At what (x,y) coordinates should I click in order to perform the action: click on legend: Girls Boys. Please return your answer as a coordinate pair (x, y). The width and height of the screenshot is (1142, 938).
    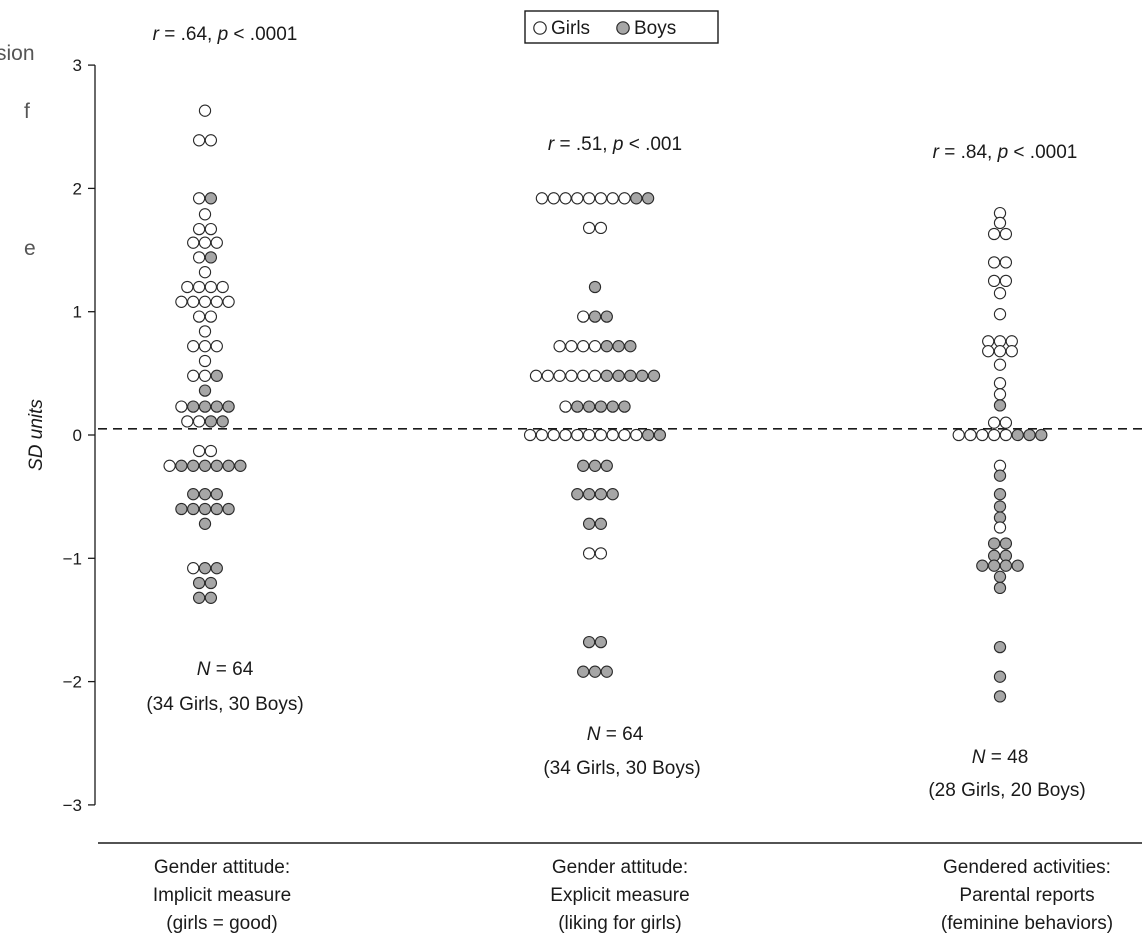
    Looking at the image, I should click on (621, 27).